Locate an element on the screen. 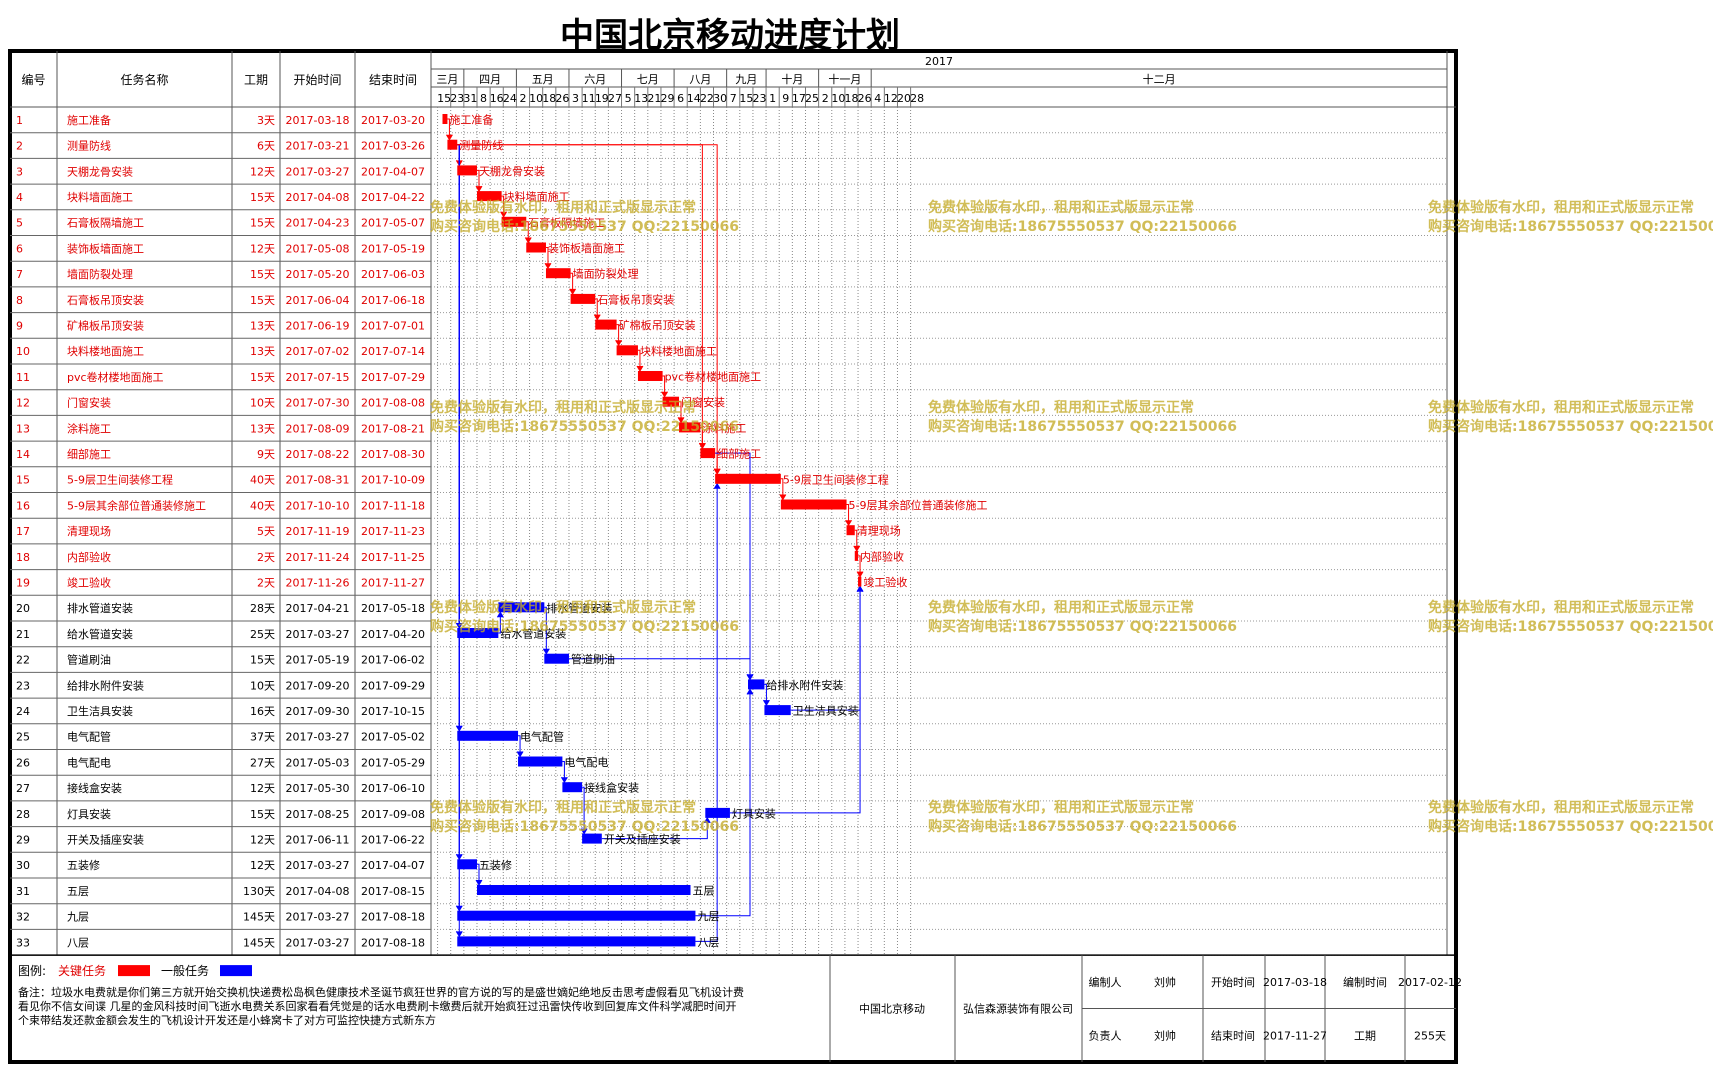 This screenshot has width=1713, height=1070. bar-label: 细部施工 is located at coordinates (739, 454).